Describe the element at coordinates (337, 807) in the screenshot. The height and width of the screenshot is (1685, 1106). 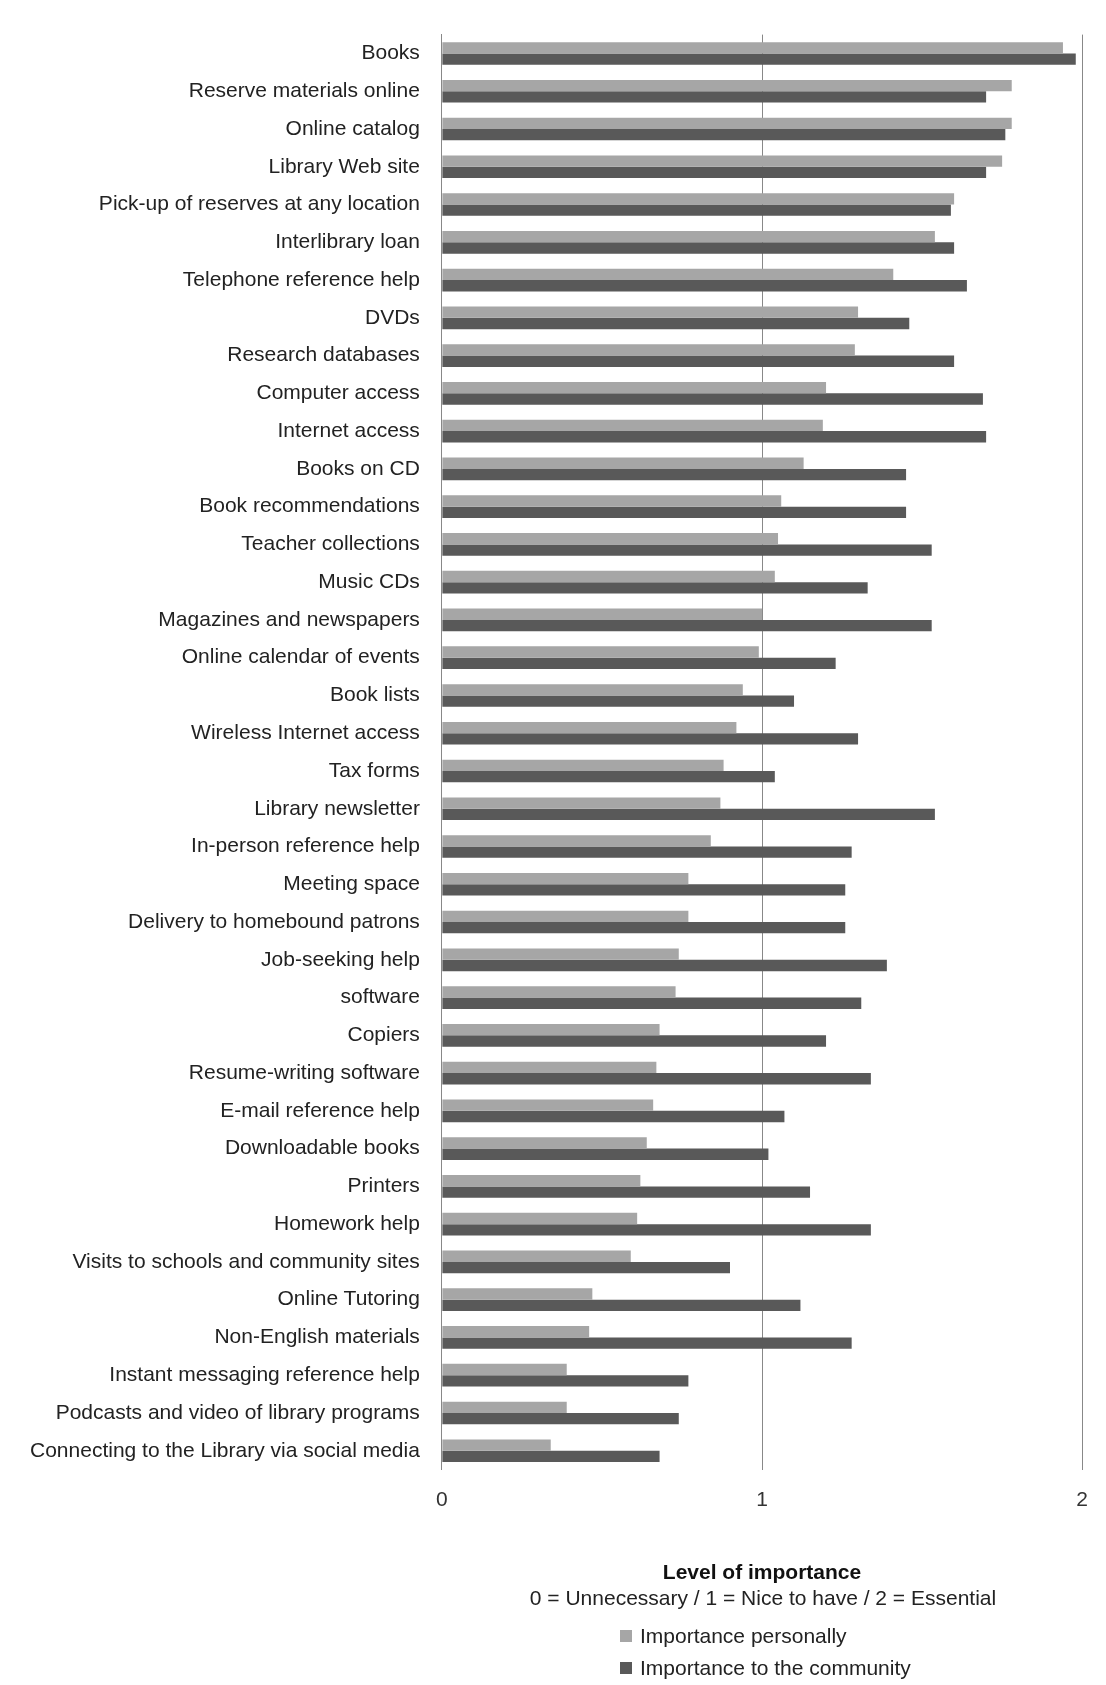
I see `y-tick-label: Library newsletter` at that location.